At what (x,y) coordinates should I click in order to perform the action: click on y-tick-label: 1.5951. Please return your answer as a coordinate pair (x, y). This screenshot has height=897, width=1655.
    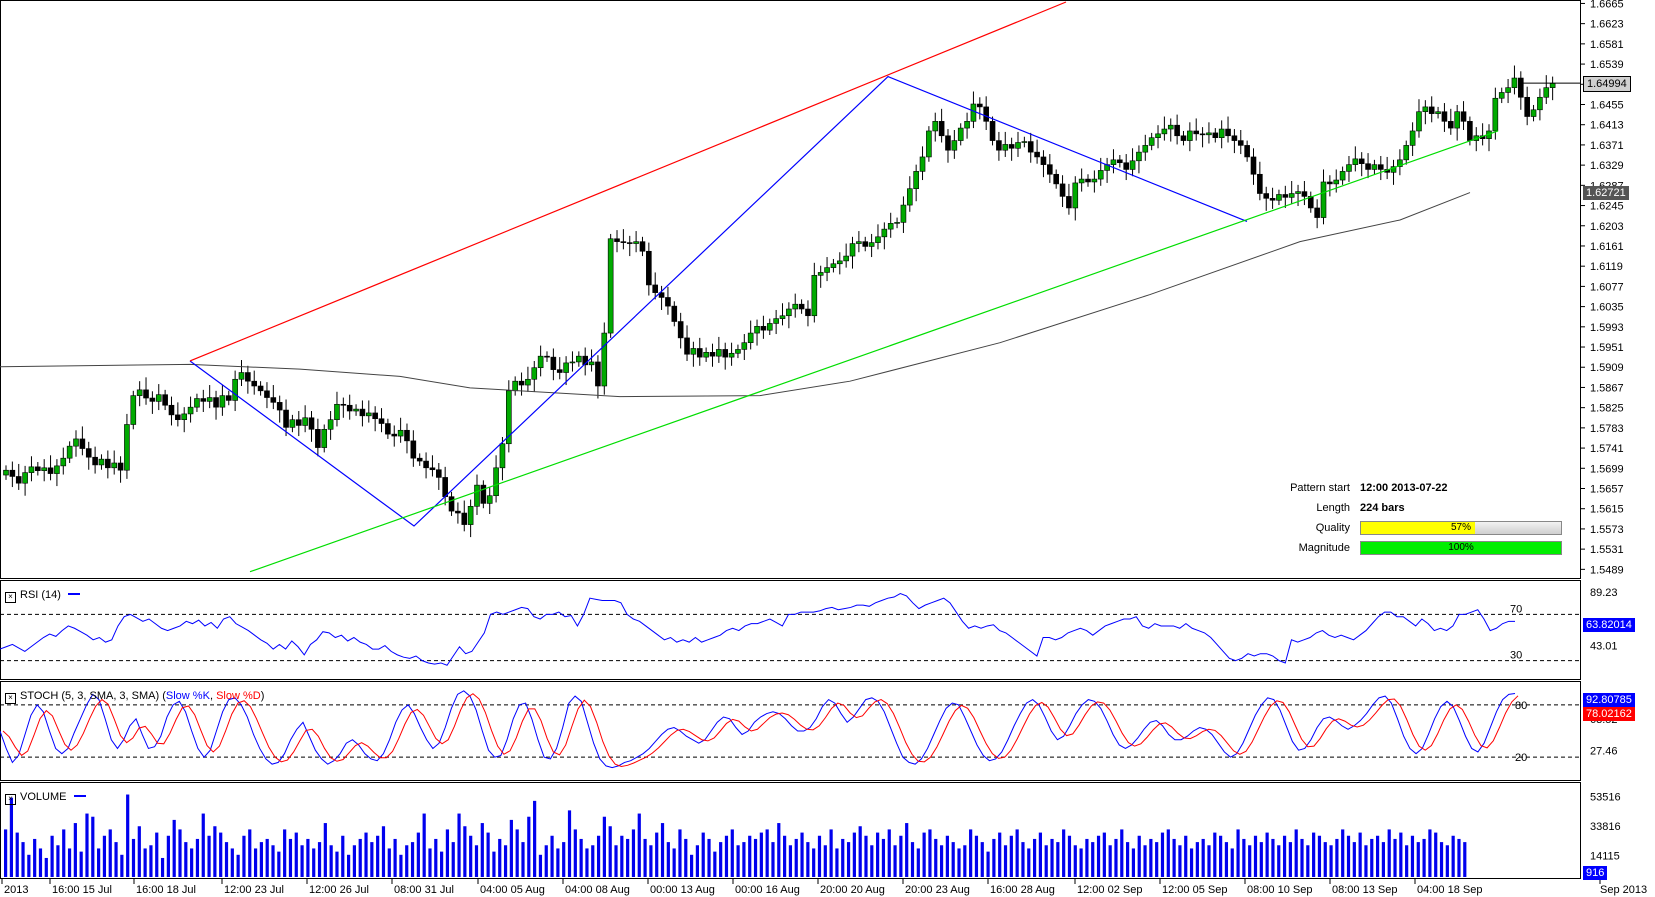
    Looking at the image, I should click on (1607, 348).